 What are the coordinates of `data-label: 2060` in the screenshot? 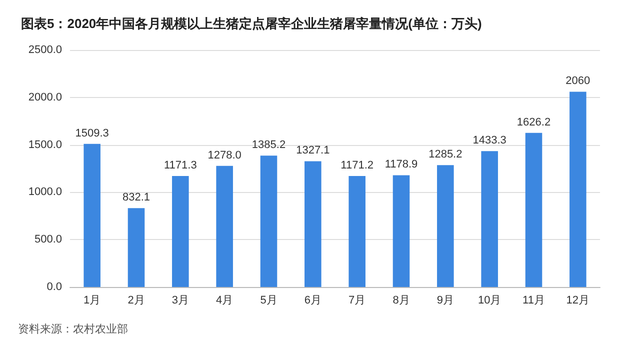 It's located at (578, 81).